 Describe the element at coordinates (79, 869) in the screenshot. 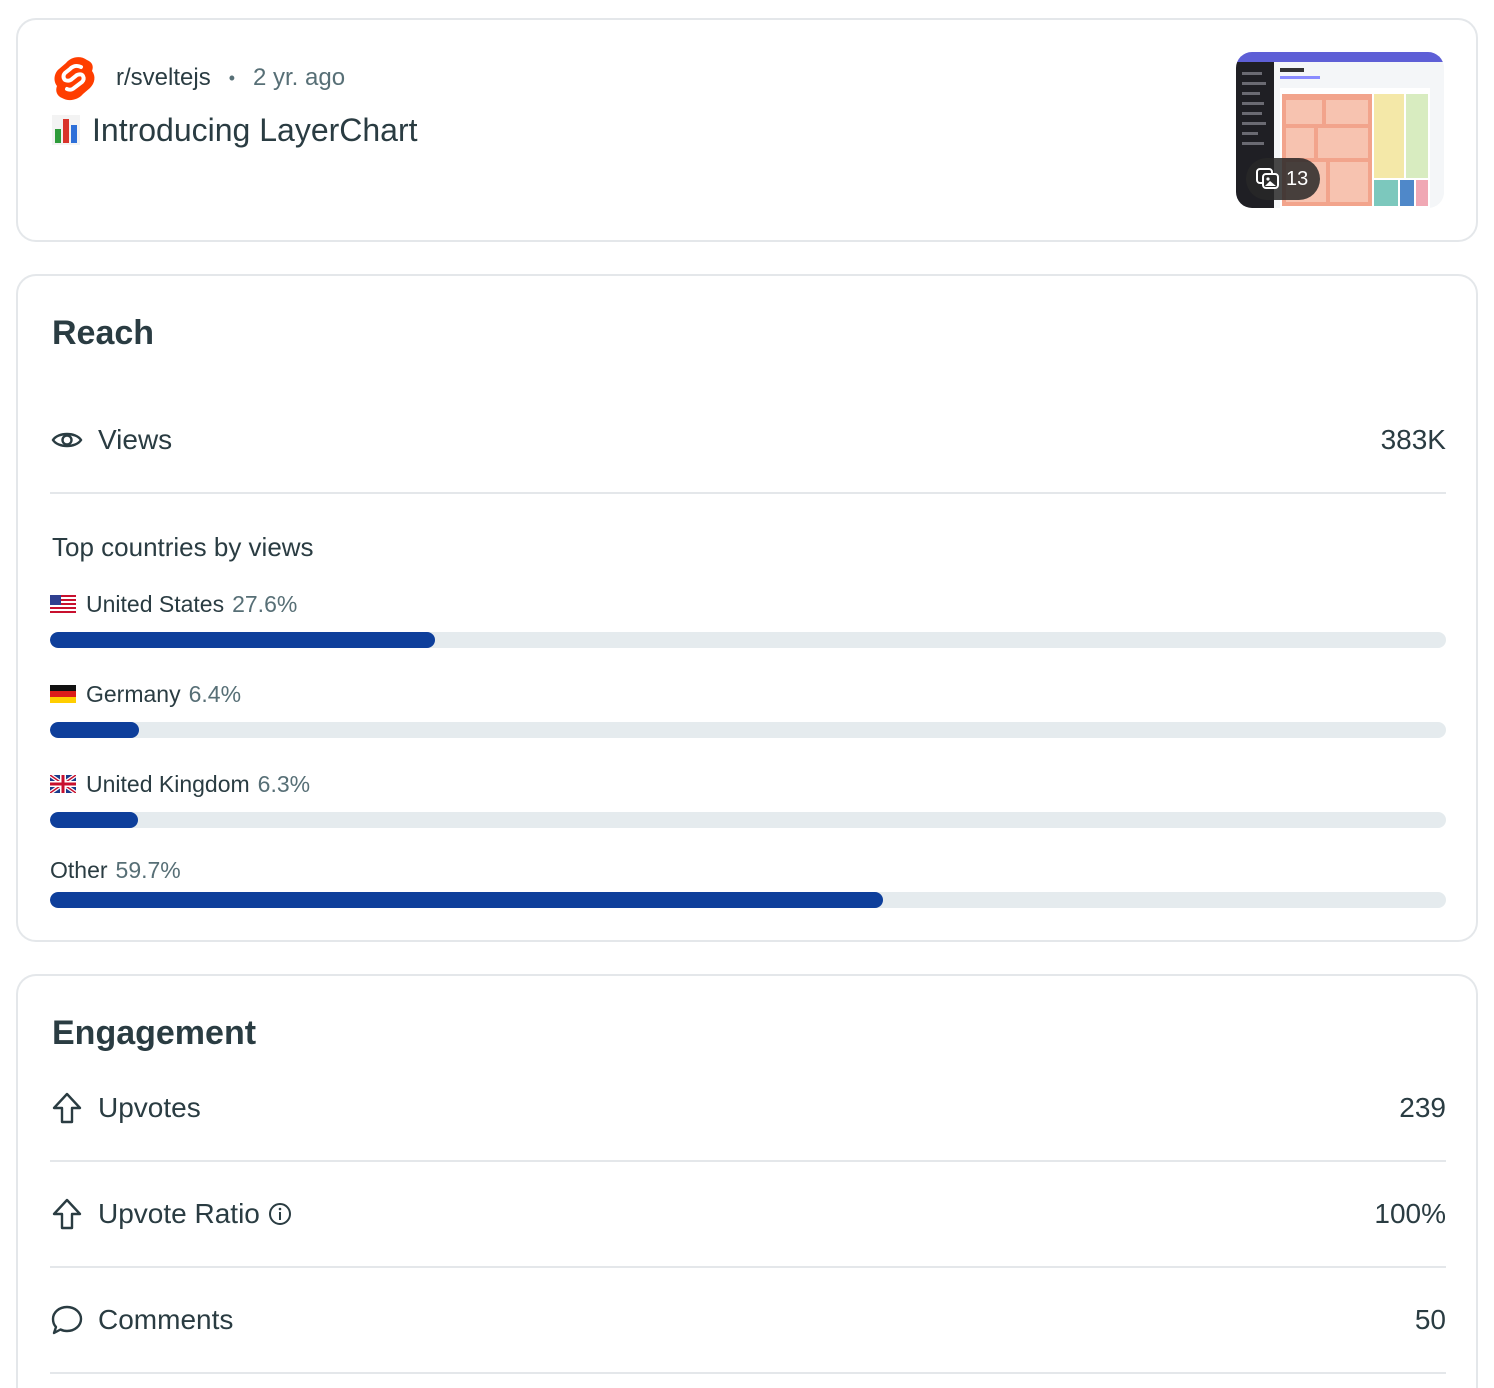

I see `country-name: Other` at that location.